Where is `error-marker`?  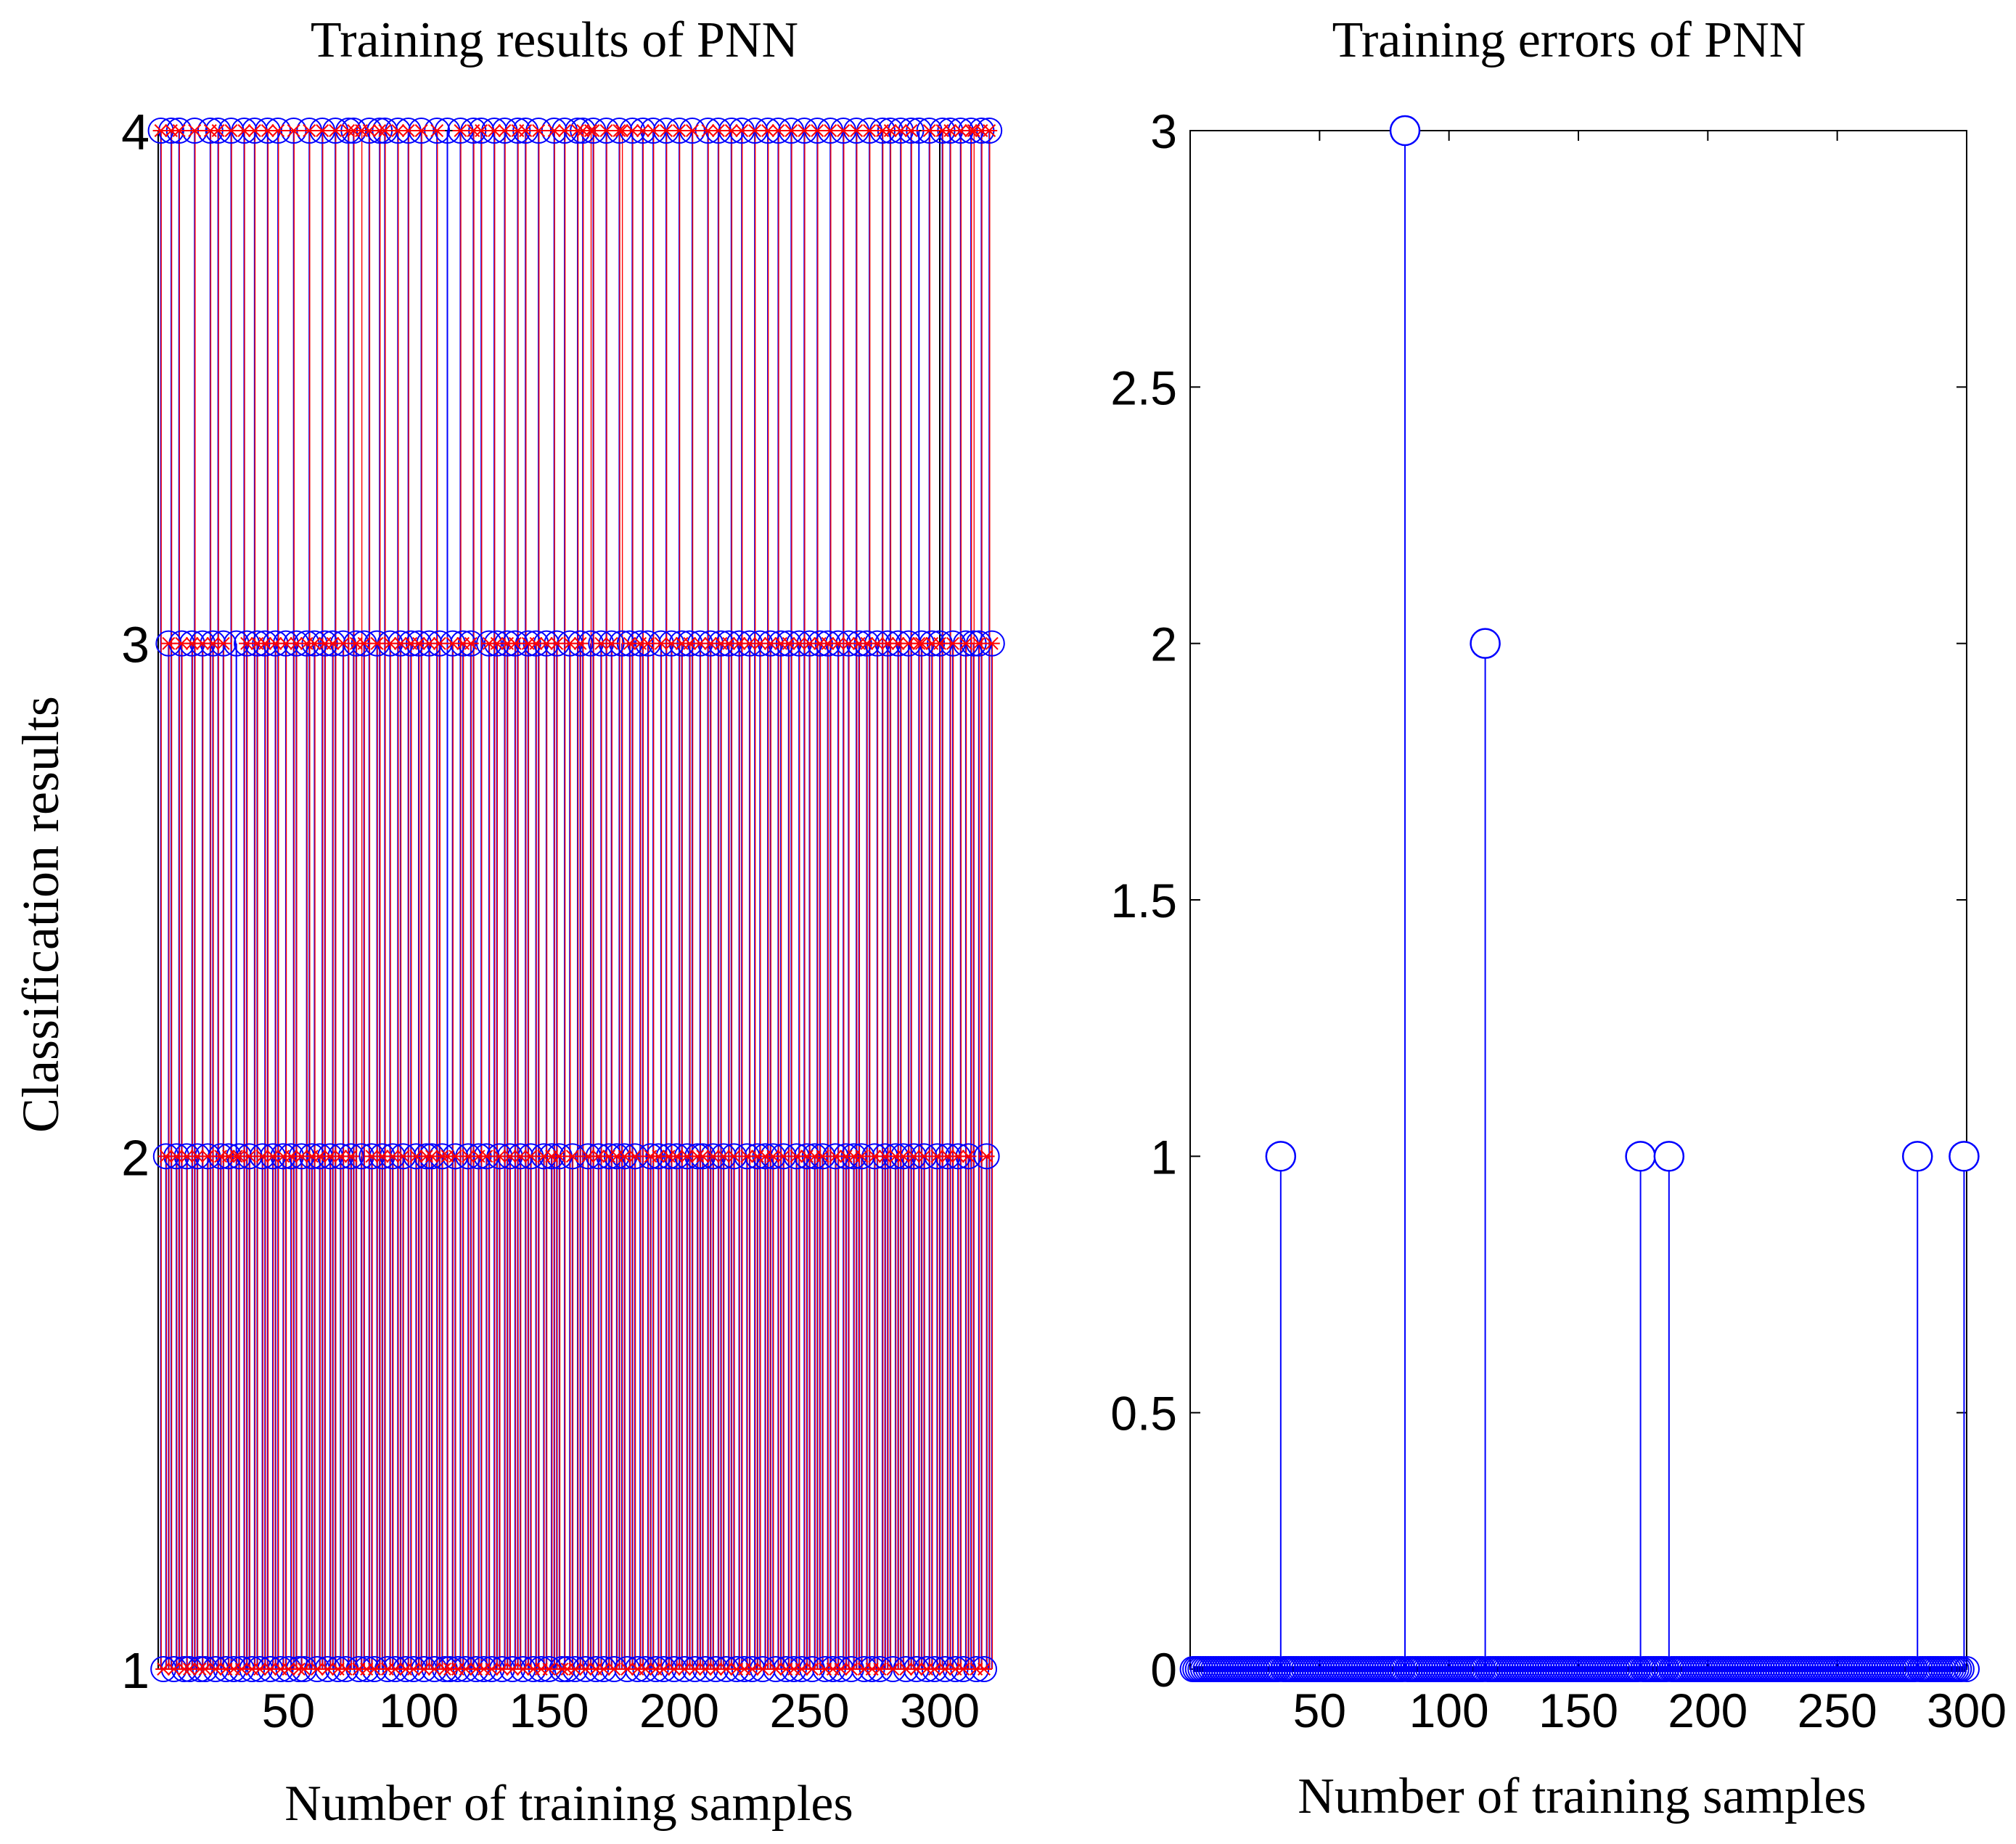 error-marker is located at coordinates (1669, 1156).